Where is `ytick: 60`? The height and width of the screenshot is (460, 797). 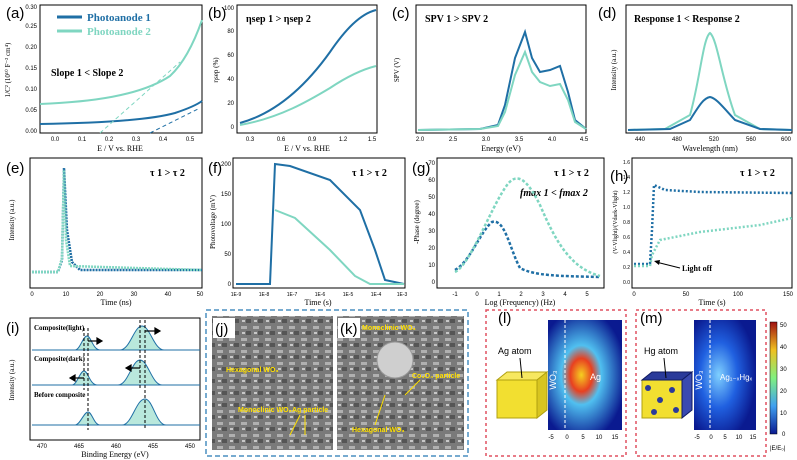
ytick: 60 is located at coordinates (230, 56).